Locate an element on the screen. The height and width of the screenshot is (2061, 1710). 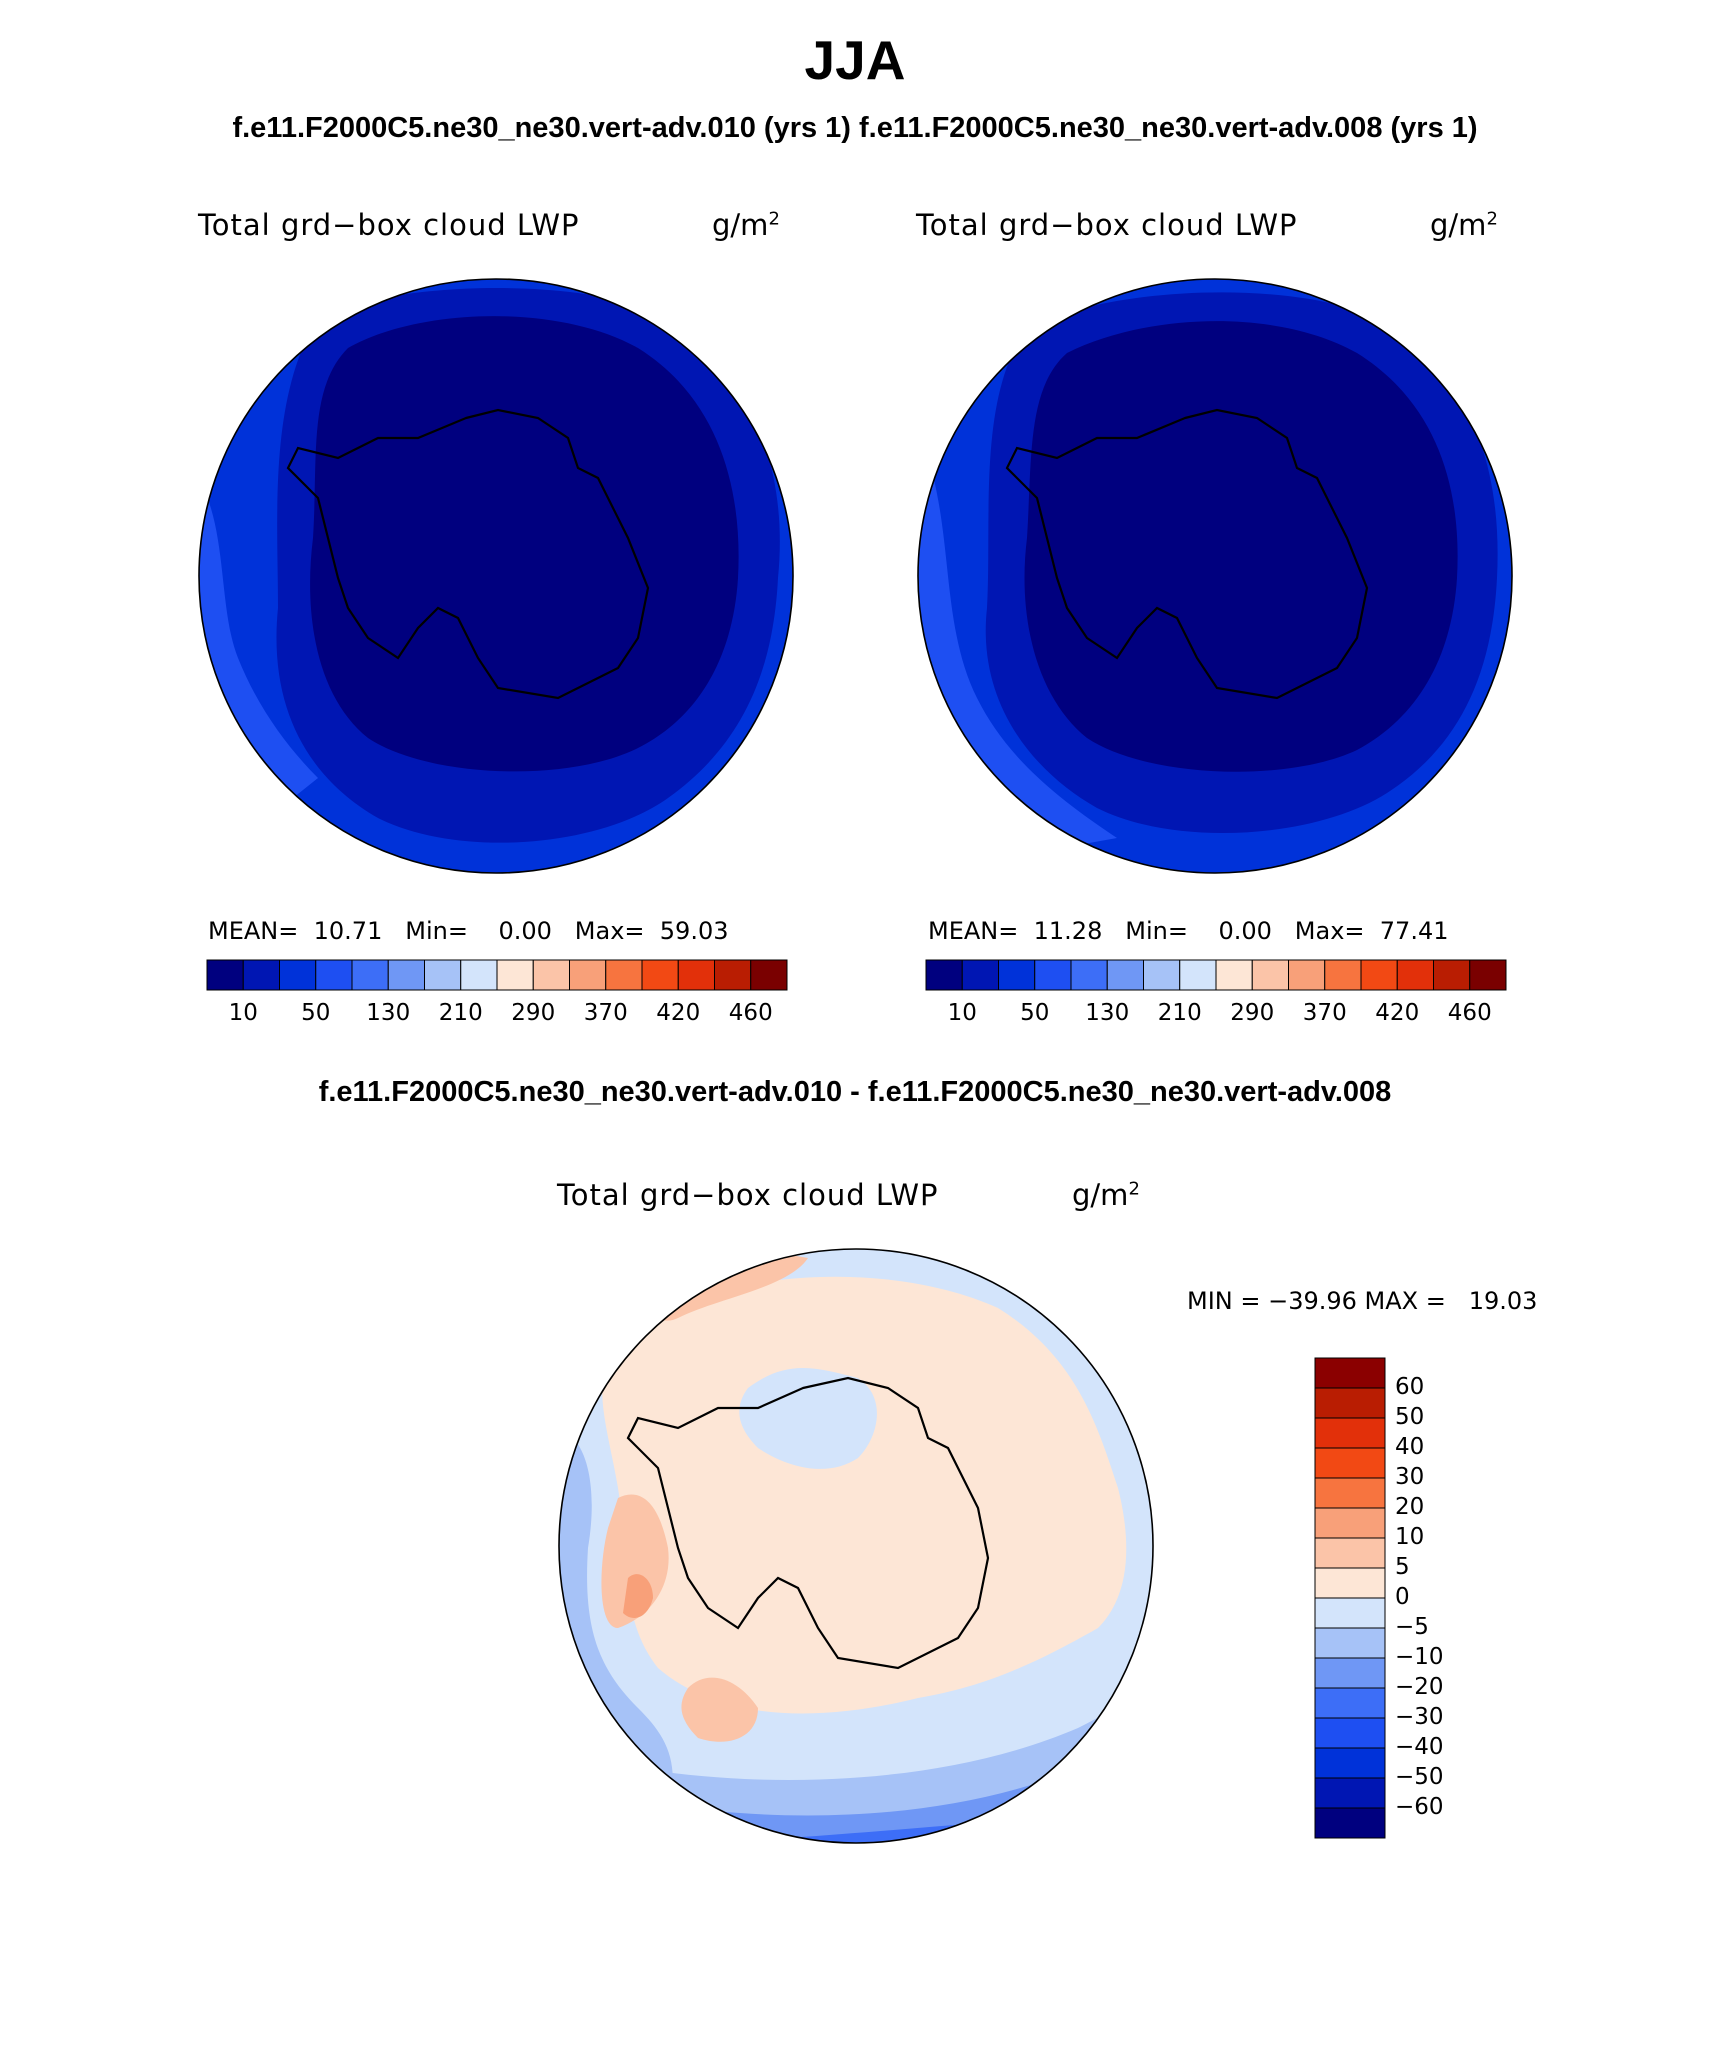
diff-variable-label: Total grd−box cloud LWP is located at coordinates (748, 1195).